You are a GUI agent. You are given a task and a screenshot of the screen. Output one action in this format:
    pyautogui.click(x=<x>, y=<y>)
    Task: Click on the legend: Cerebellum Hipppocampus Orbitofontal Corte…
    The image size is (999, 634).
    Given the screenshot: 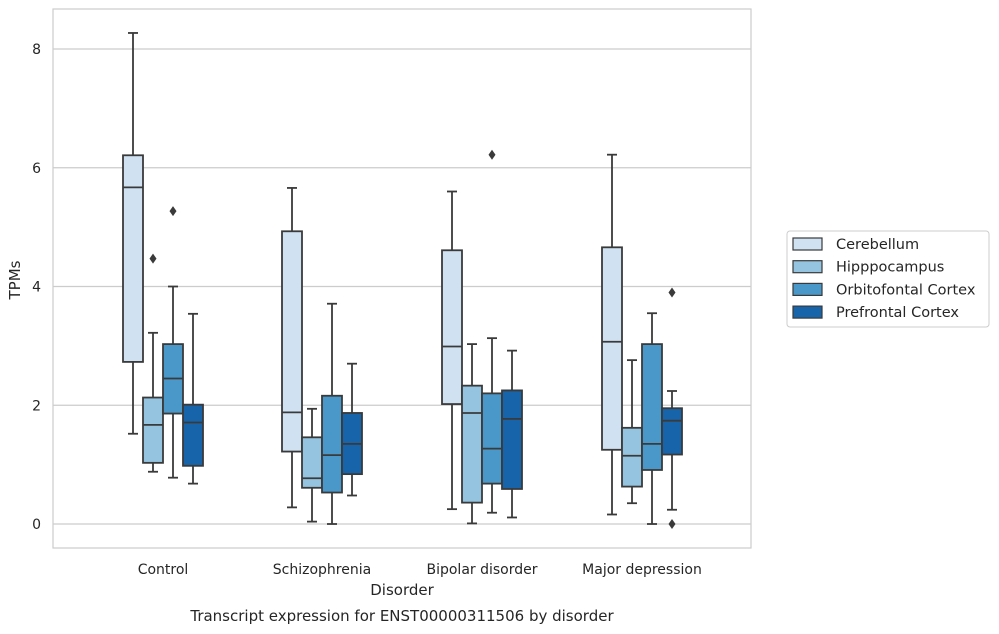 What is the action you would take?
    pyautogui.click(x=888, y=279)
    